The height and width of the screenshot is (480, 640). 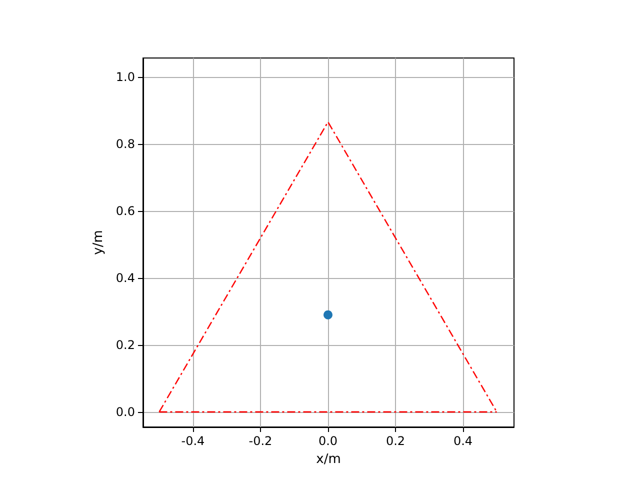 What do you see at coordinates (125, 345) in the screenshot?
I see `y-tick-label: 0.2` at bounding box center [125, 345].